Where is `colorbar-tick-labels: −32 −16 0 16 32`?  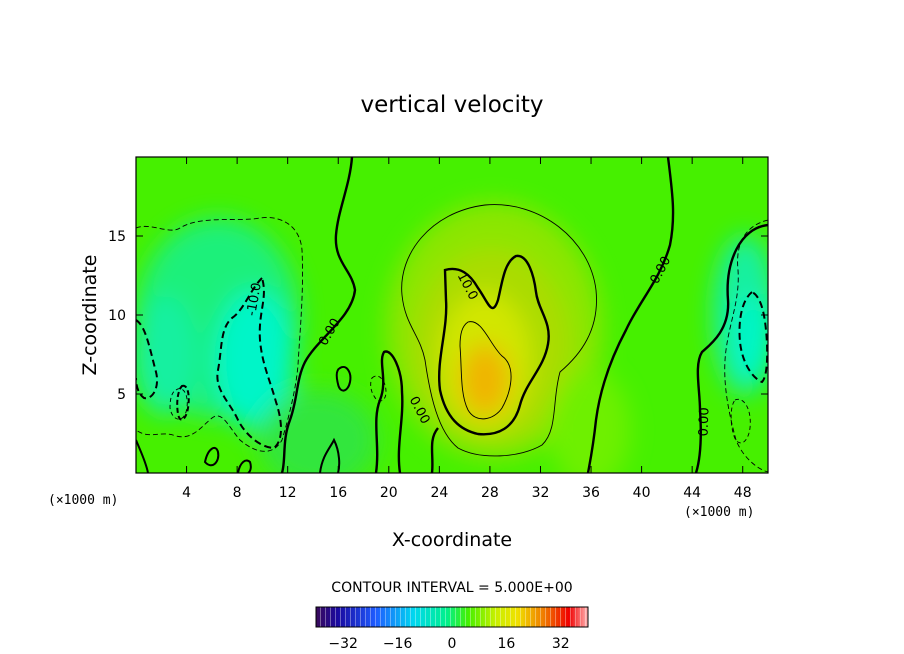 colorbar-tick-labels: −32 −16 0 16 32 is located at coordinates (448, 644).